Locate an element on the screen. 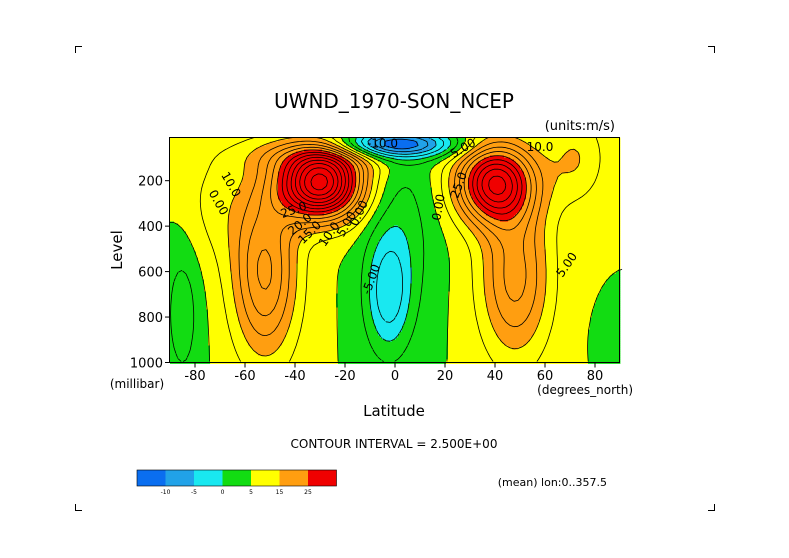  contour-label: 10.0 is located at coordinates (540, 147).